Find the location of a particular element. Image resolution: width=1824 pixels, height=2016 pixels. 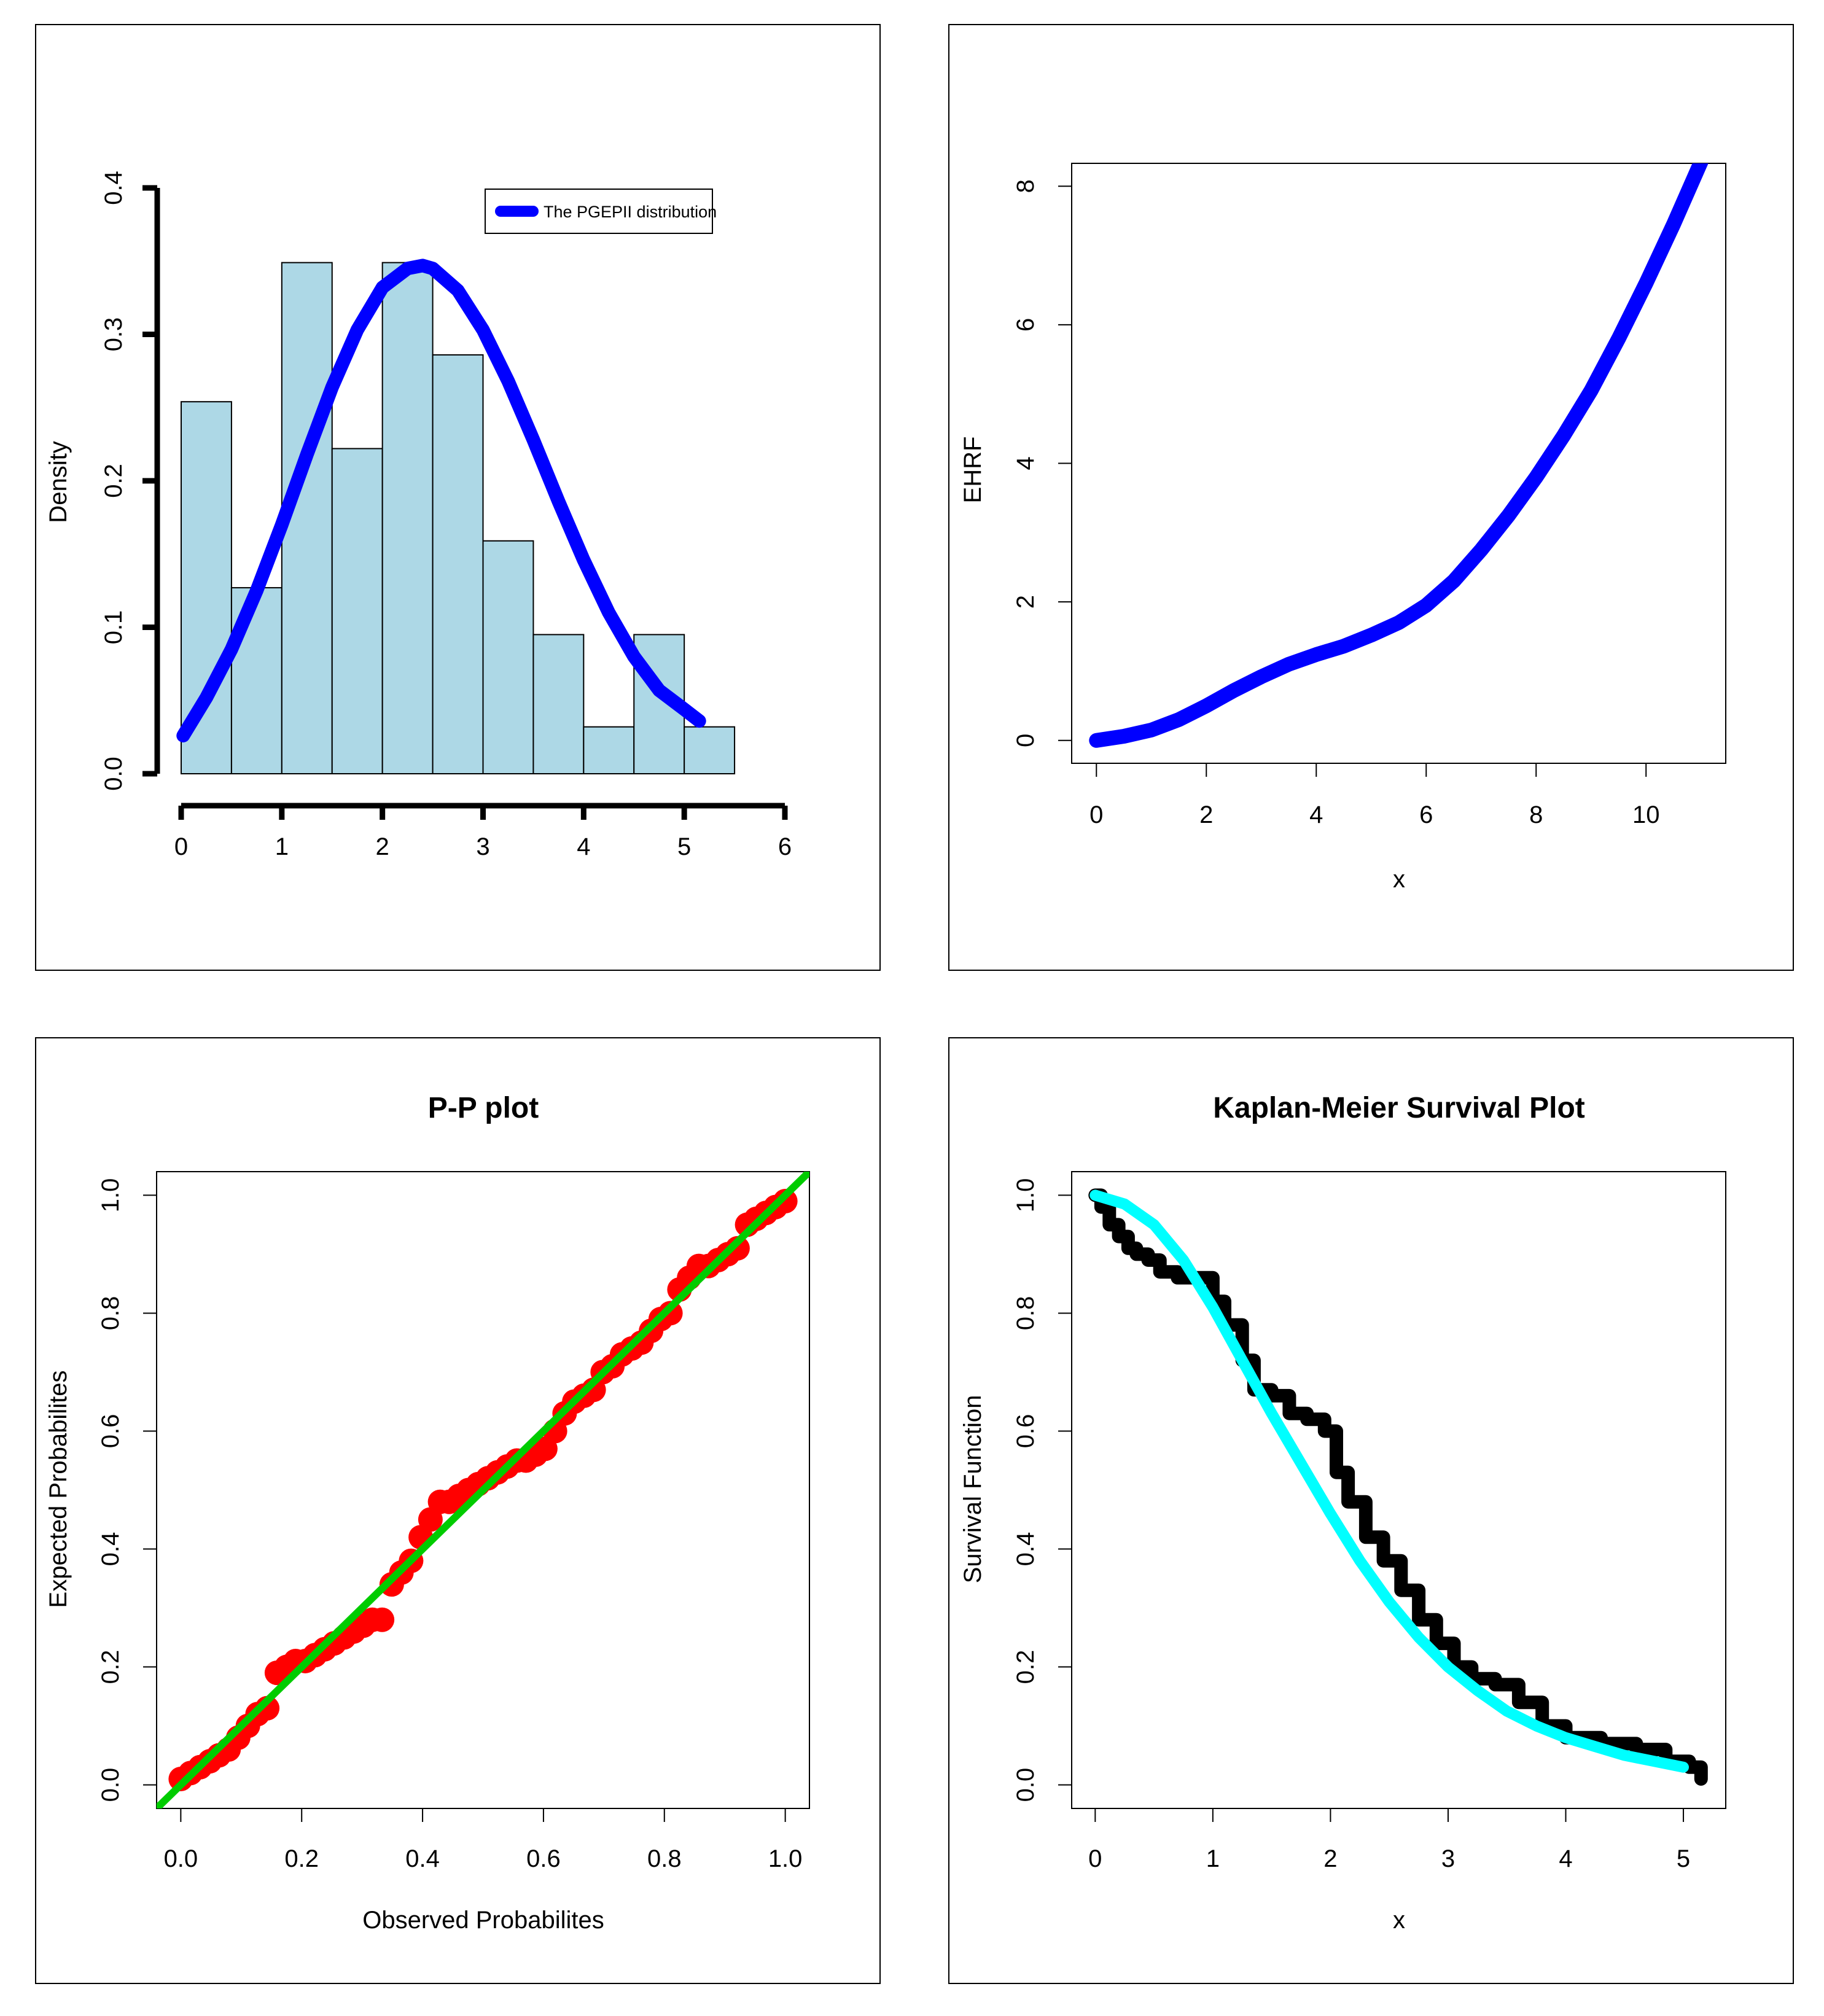

pp-y-tick-label: 0.6 is located at coordinates (110, 1432).